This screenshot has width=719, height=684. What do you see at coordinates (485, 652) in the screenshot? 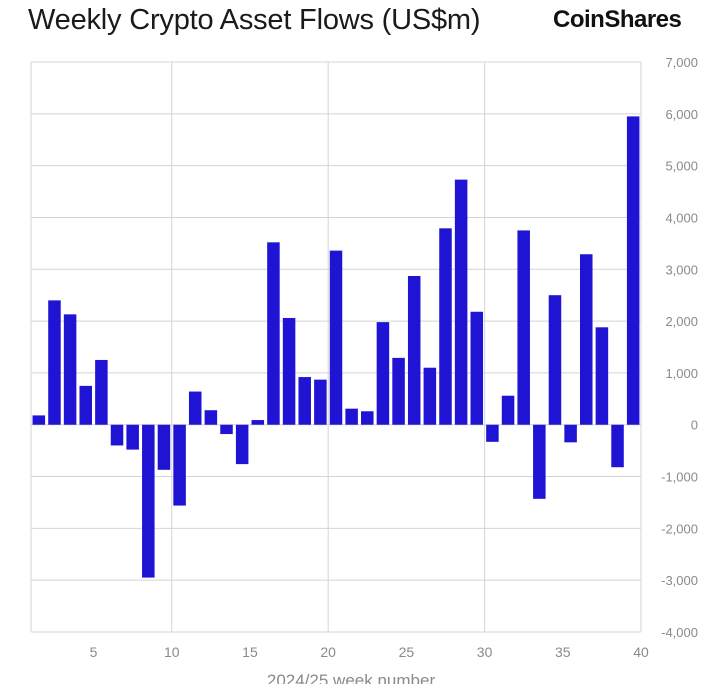
I see `x-tick-label: 30` at bounding box center [485, 652].